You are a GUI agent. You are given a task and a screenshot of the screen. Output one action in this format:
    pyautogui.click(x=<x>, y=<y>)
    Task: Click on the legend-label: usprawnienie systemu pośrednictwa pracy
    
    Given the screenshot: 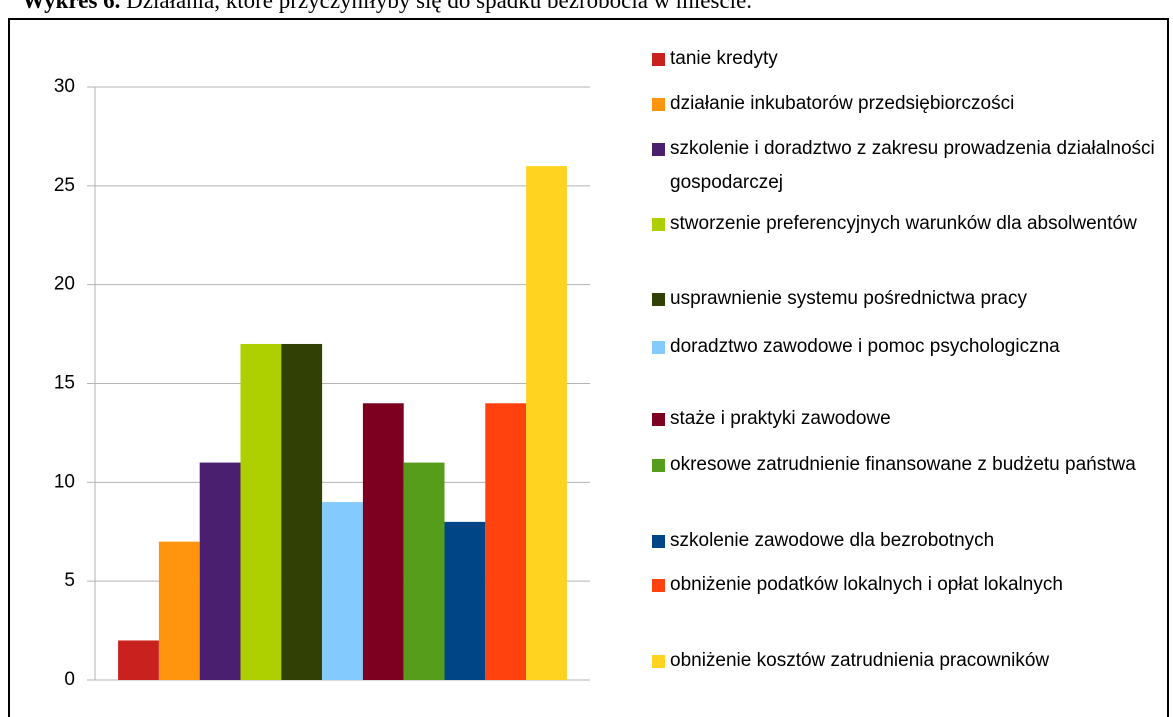 What is the action you would take?
    pyautogui.click(x=848, y=298)
    